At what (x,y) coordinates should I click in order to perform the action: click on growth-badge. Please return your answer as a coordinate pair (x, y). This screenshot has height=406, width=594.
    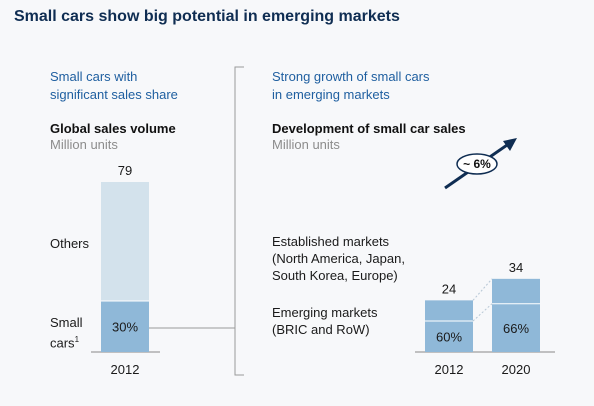
    Looking at the image, I should click on (477, 164).